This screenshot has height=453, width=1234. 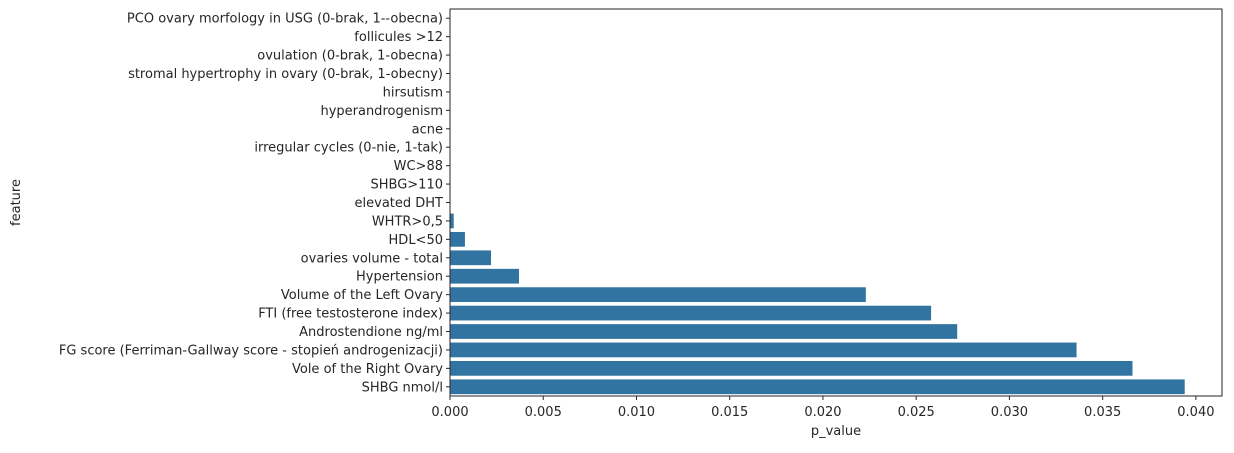 I want to click on y-tick-label: follicules >12, so click(x=398, y=37).